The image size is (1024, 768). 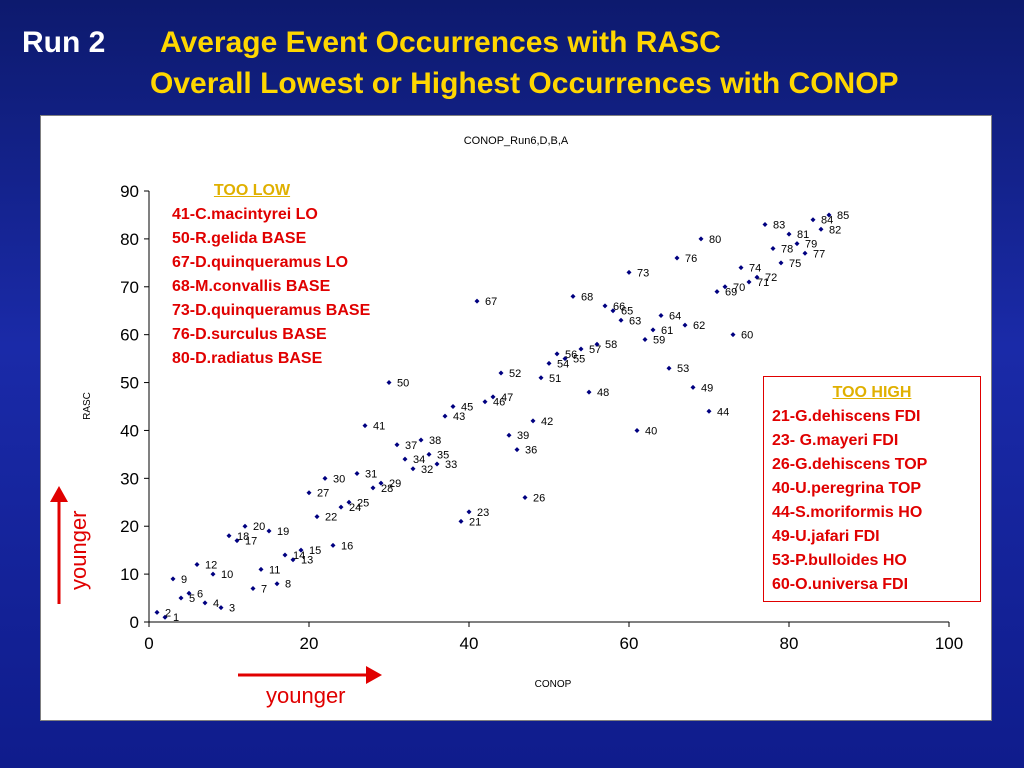 What do you see at coordinates (840, 584) in the screenshot?
I see `too-high-item: 60-O.universa FDI` at bounding box center [840, 584].